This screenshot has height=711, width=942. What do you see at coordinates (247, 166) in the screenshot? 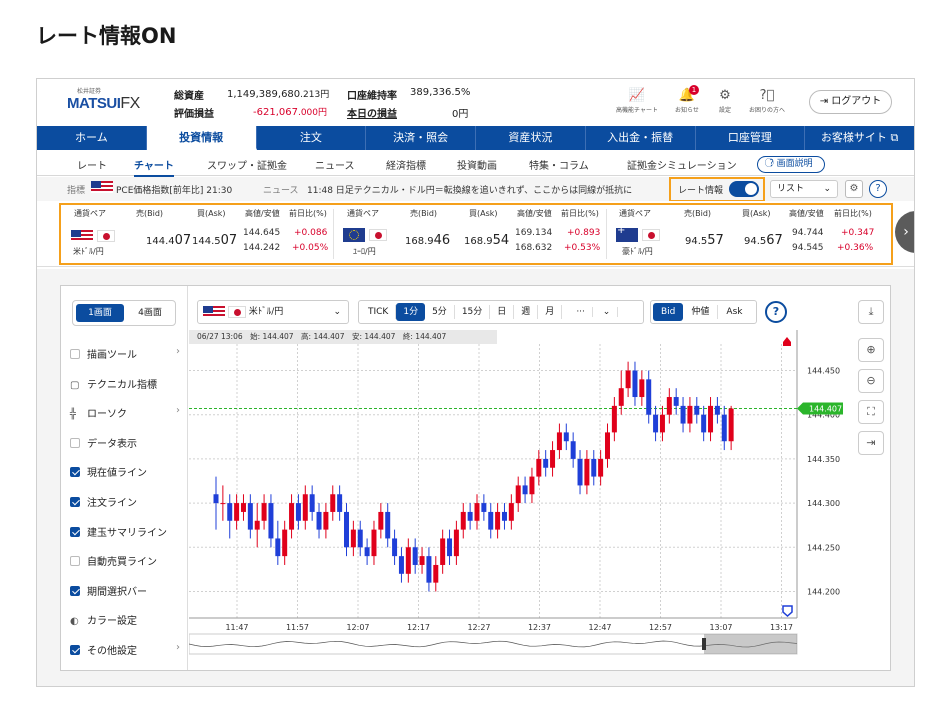
I see `subnav-swap: スワップ・証拠金` at bounding box center [247, 166].